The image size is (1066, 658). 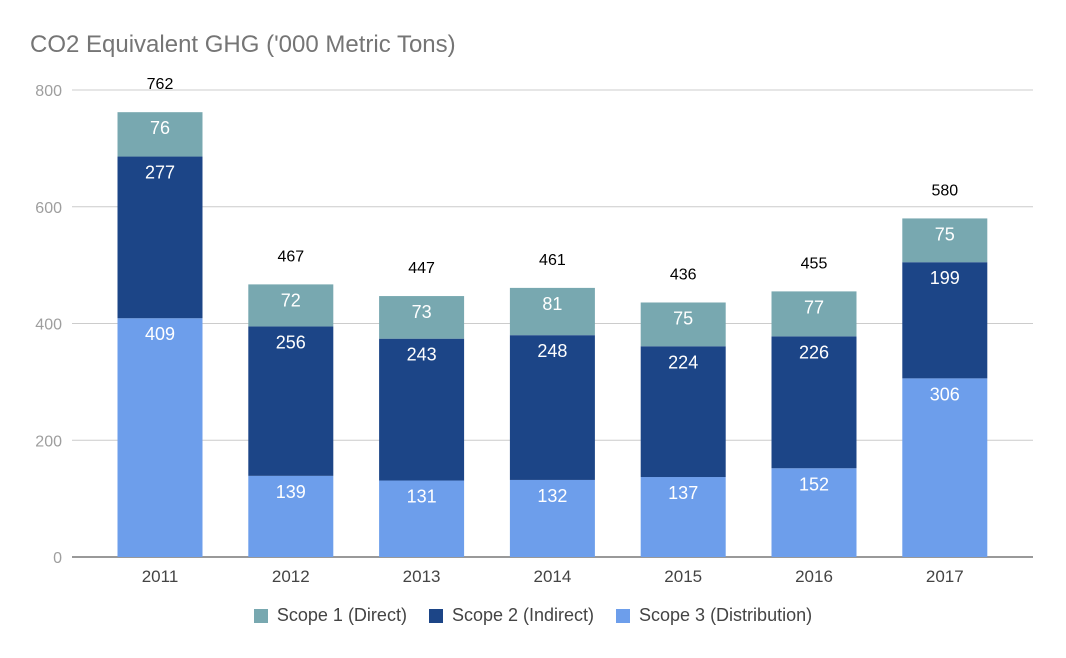 I want to click on x-tick-label: 2017, so click(x=945, y=576).